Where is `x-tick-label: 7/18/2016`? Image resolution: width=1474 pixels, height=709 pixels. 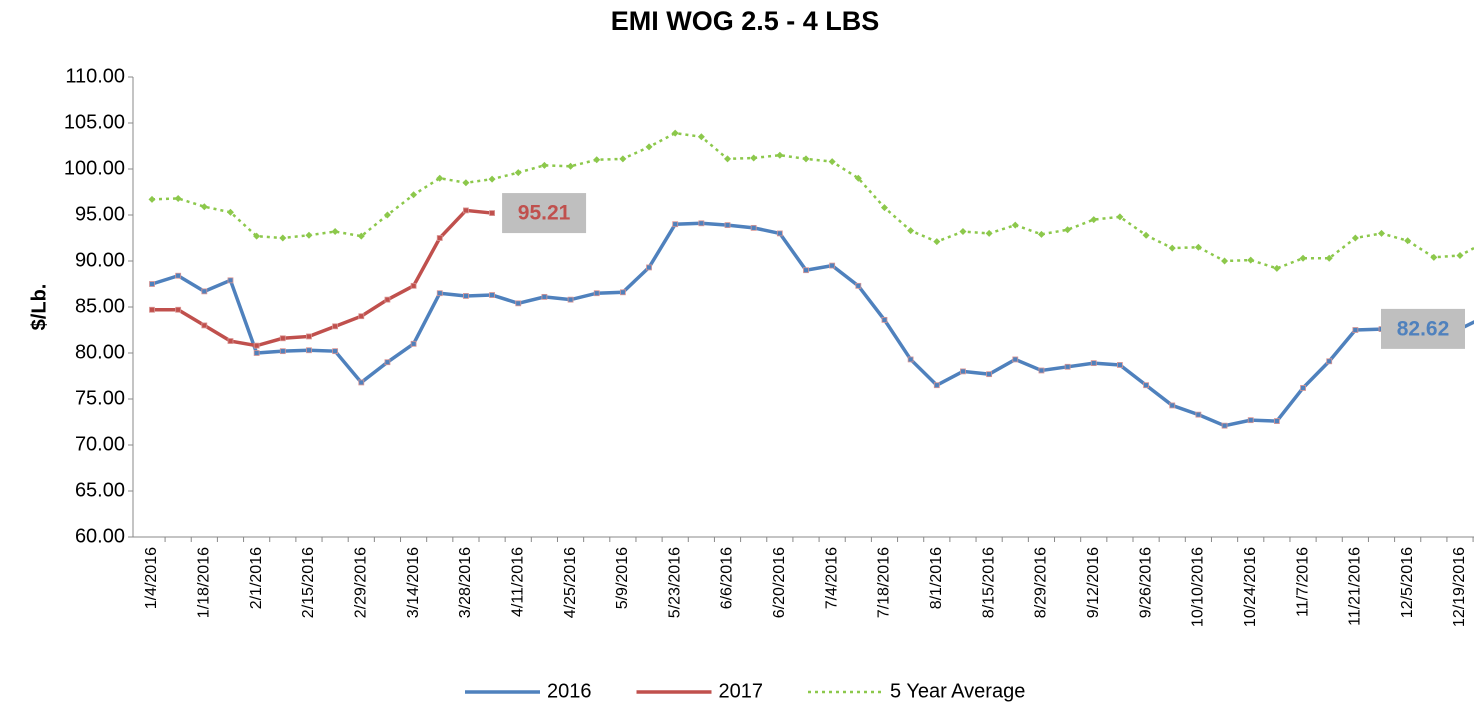 x-tick-label: 7/18/2016 is located at coordinates (884, 582).